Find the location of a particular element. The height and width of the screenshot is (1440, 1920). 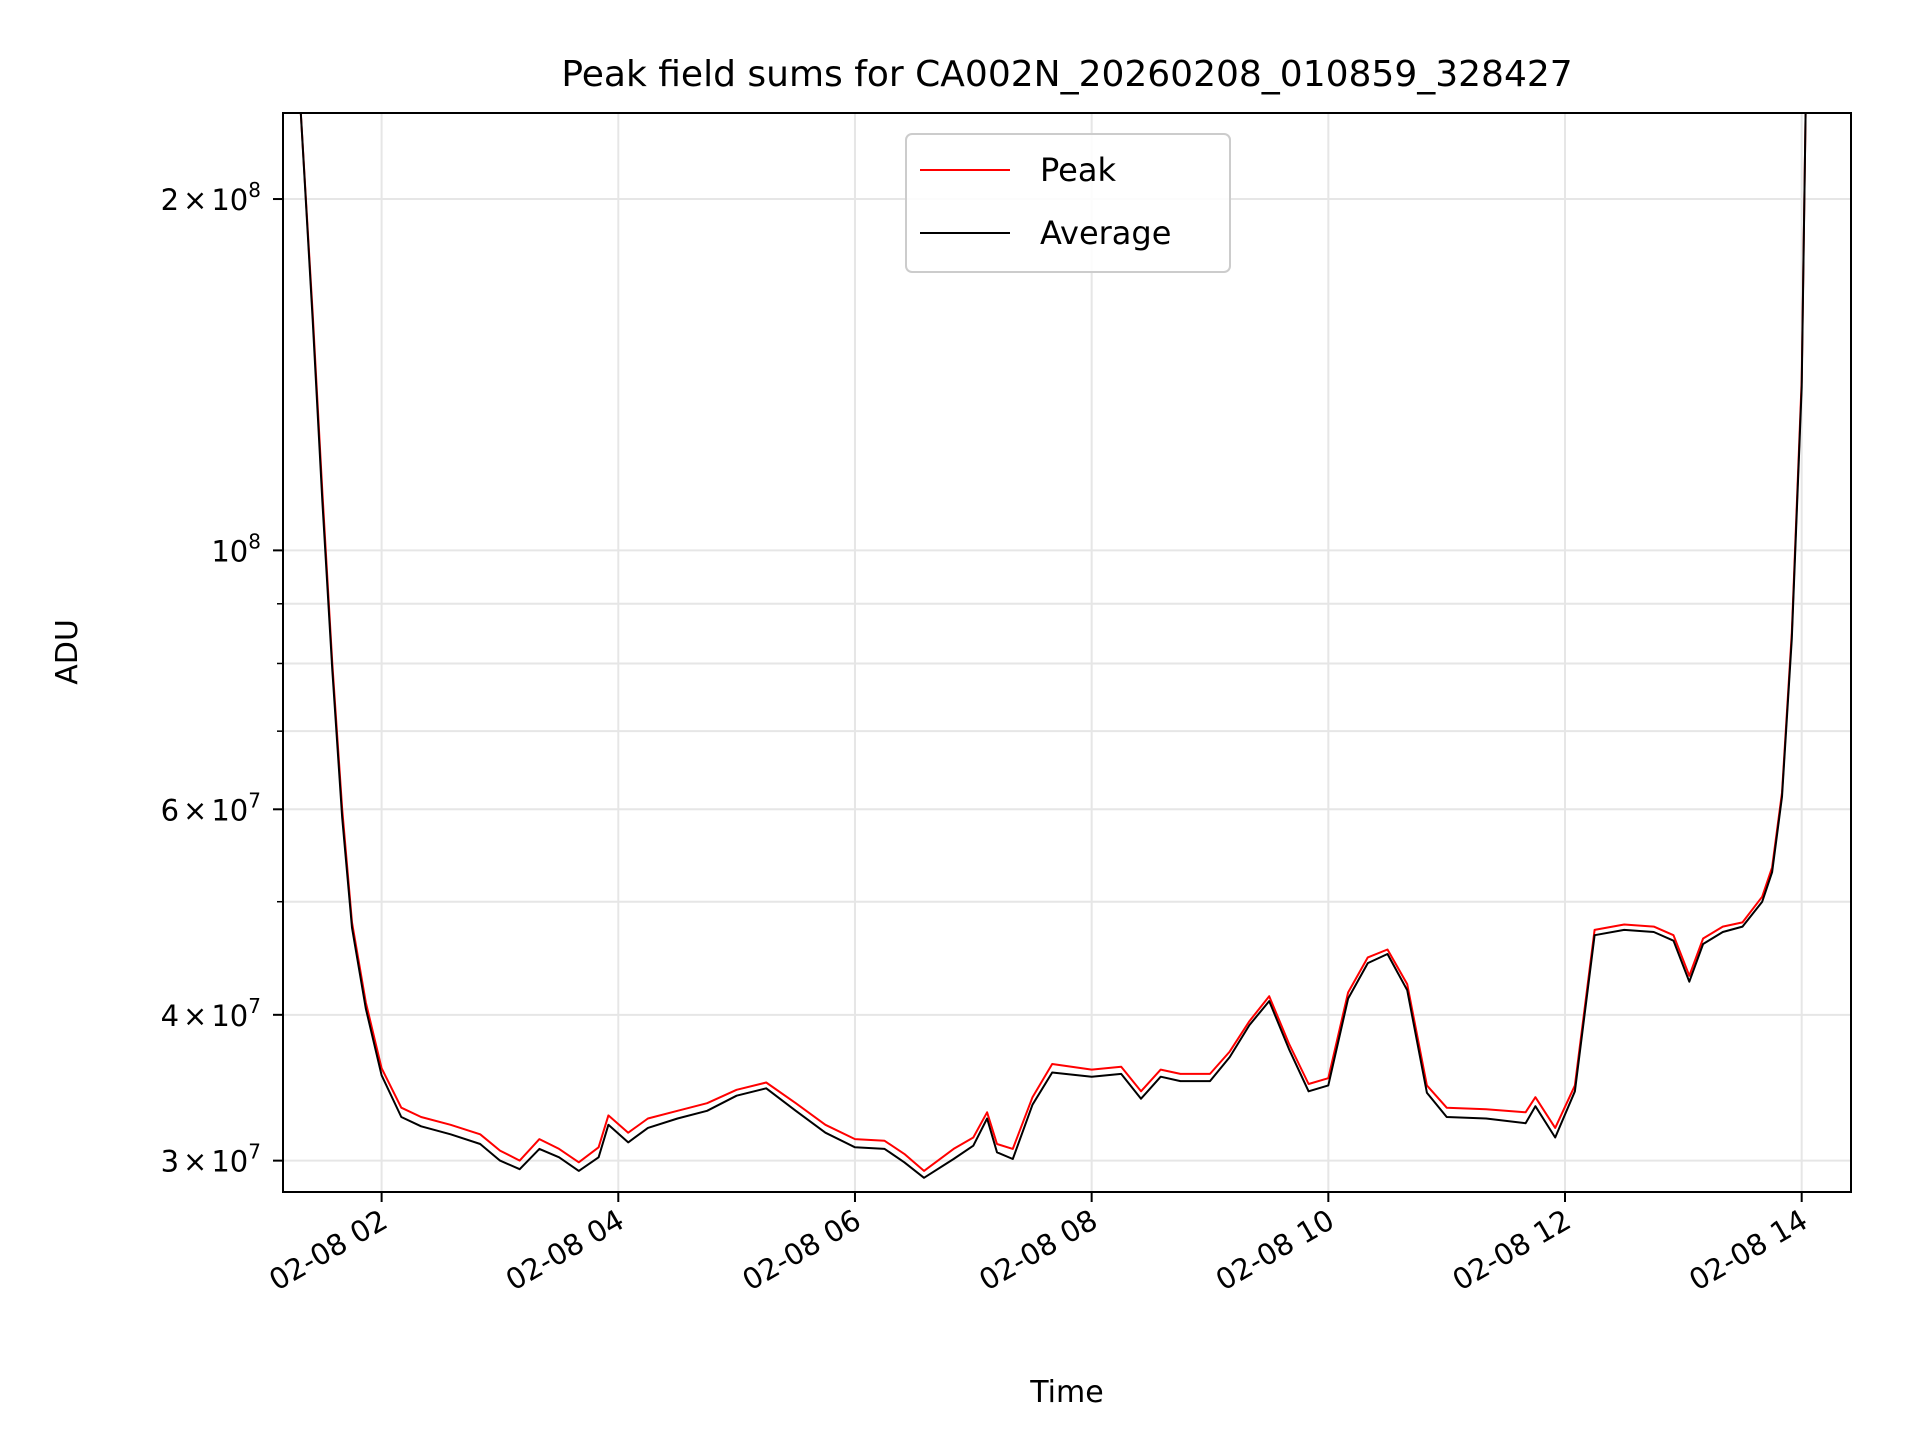

y-tick-label: 3 × 10⁷ is located at coordinates (211, 1159).